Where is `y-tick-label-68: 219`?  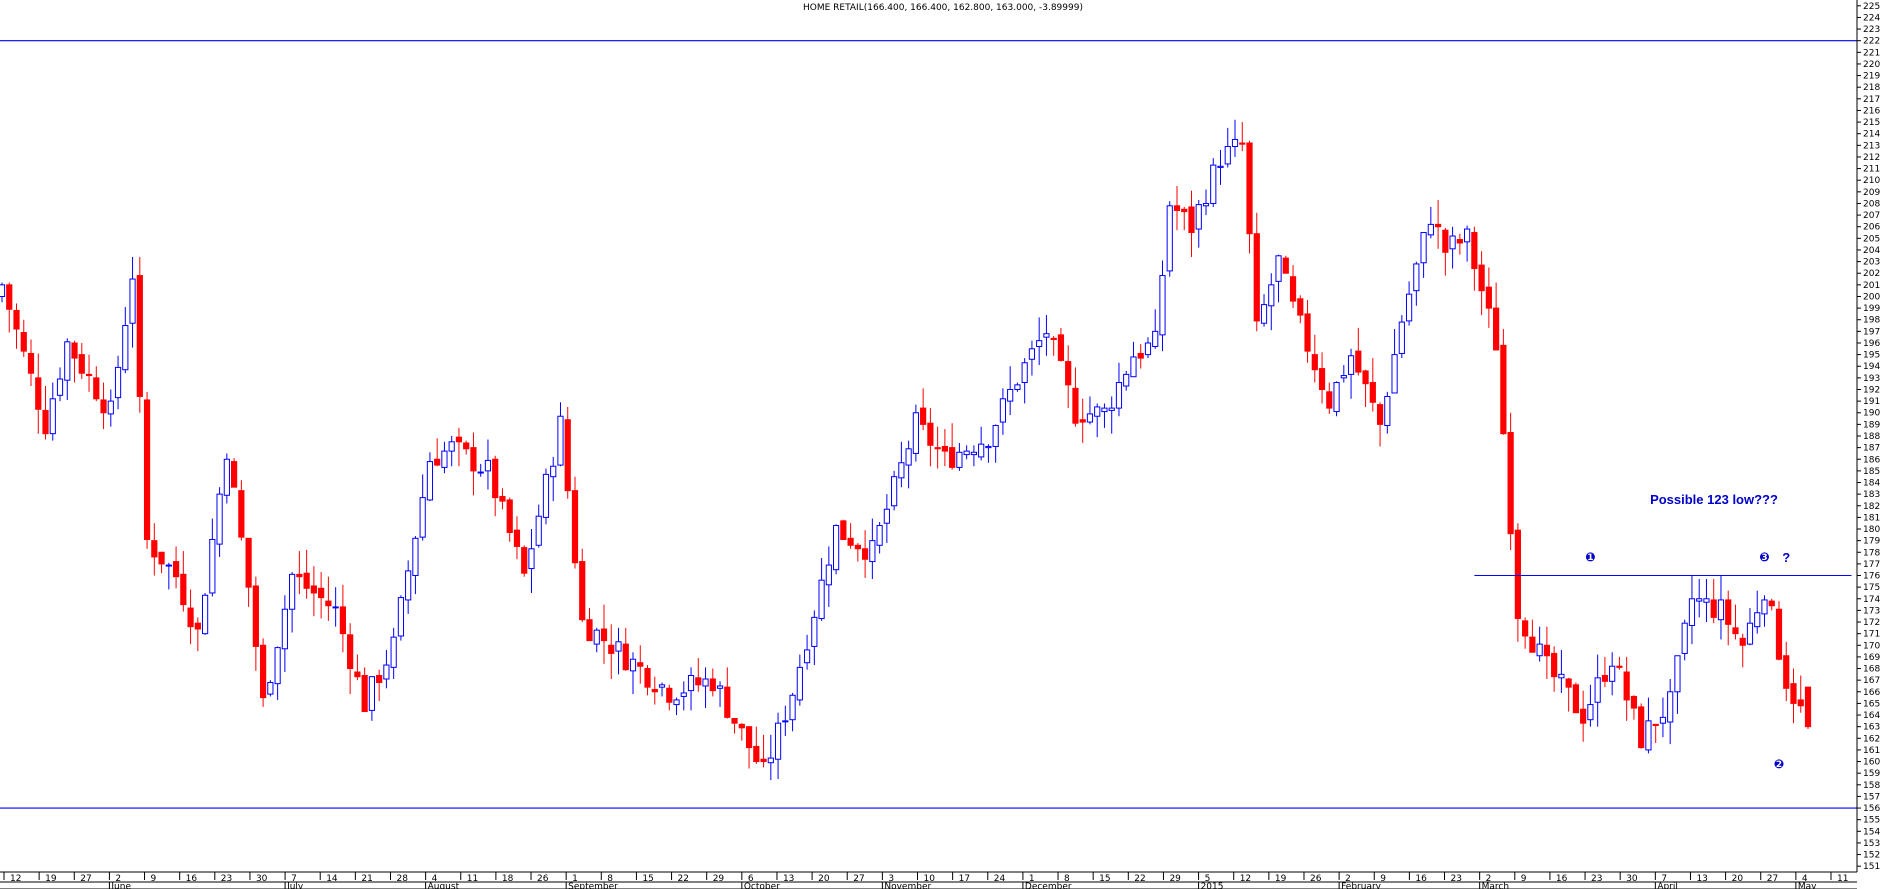
y-tick-label-68: 219 is located at coordinates (1871, 77).